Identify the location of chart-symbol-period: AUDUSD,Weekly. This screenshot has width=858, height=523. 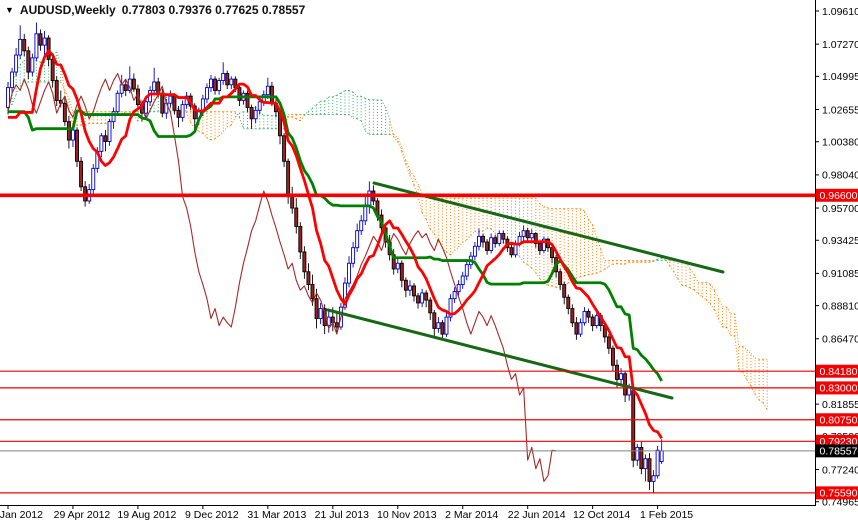
(67, 10).